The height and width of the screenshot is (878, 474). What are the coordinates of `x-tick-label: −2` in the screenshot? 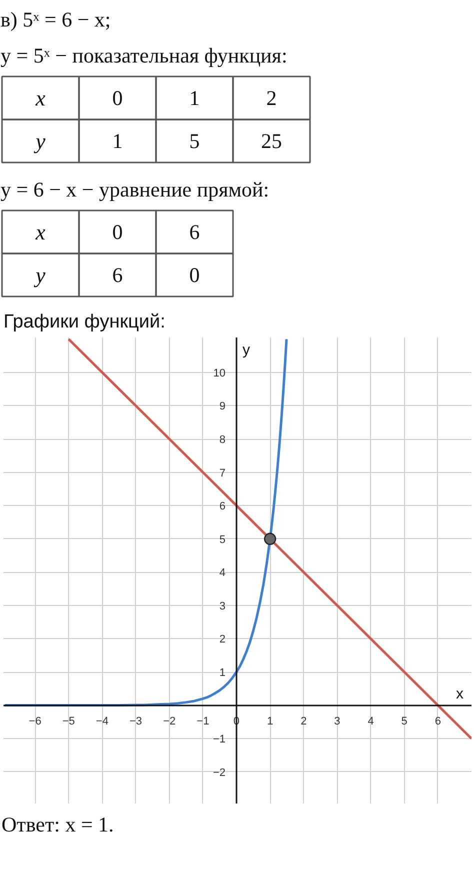 It's located at (169, 721).